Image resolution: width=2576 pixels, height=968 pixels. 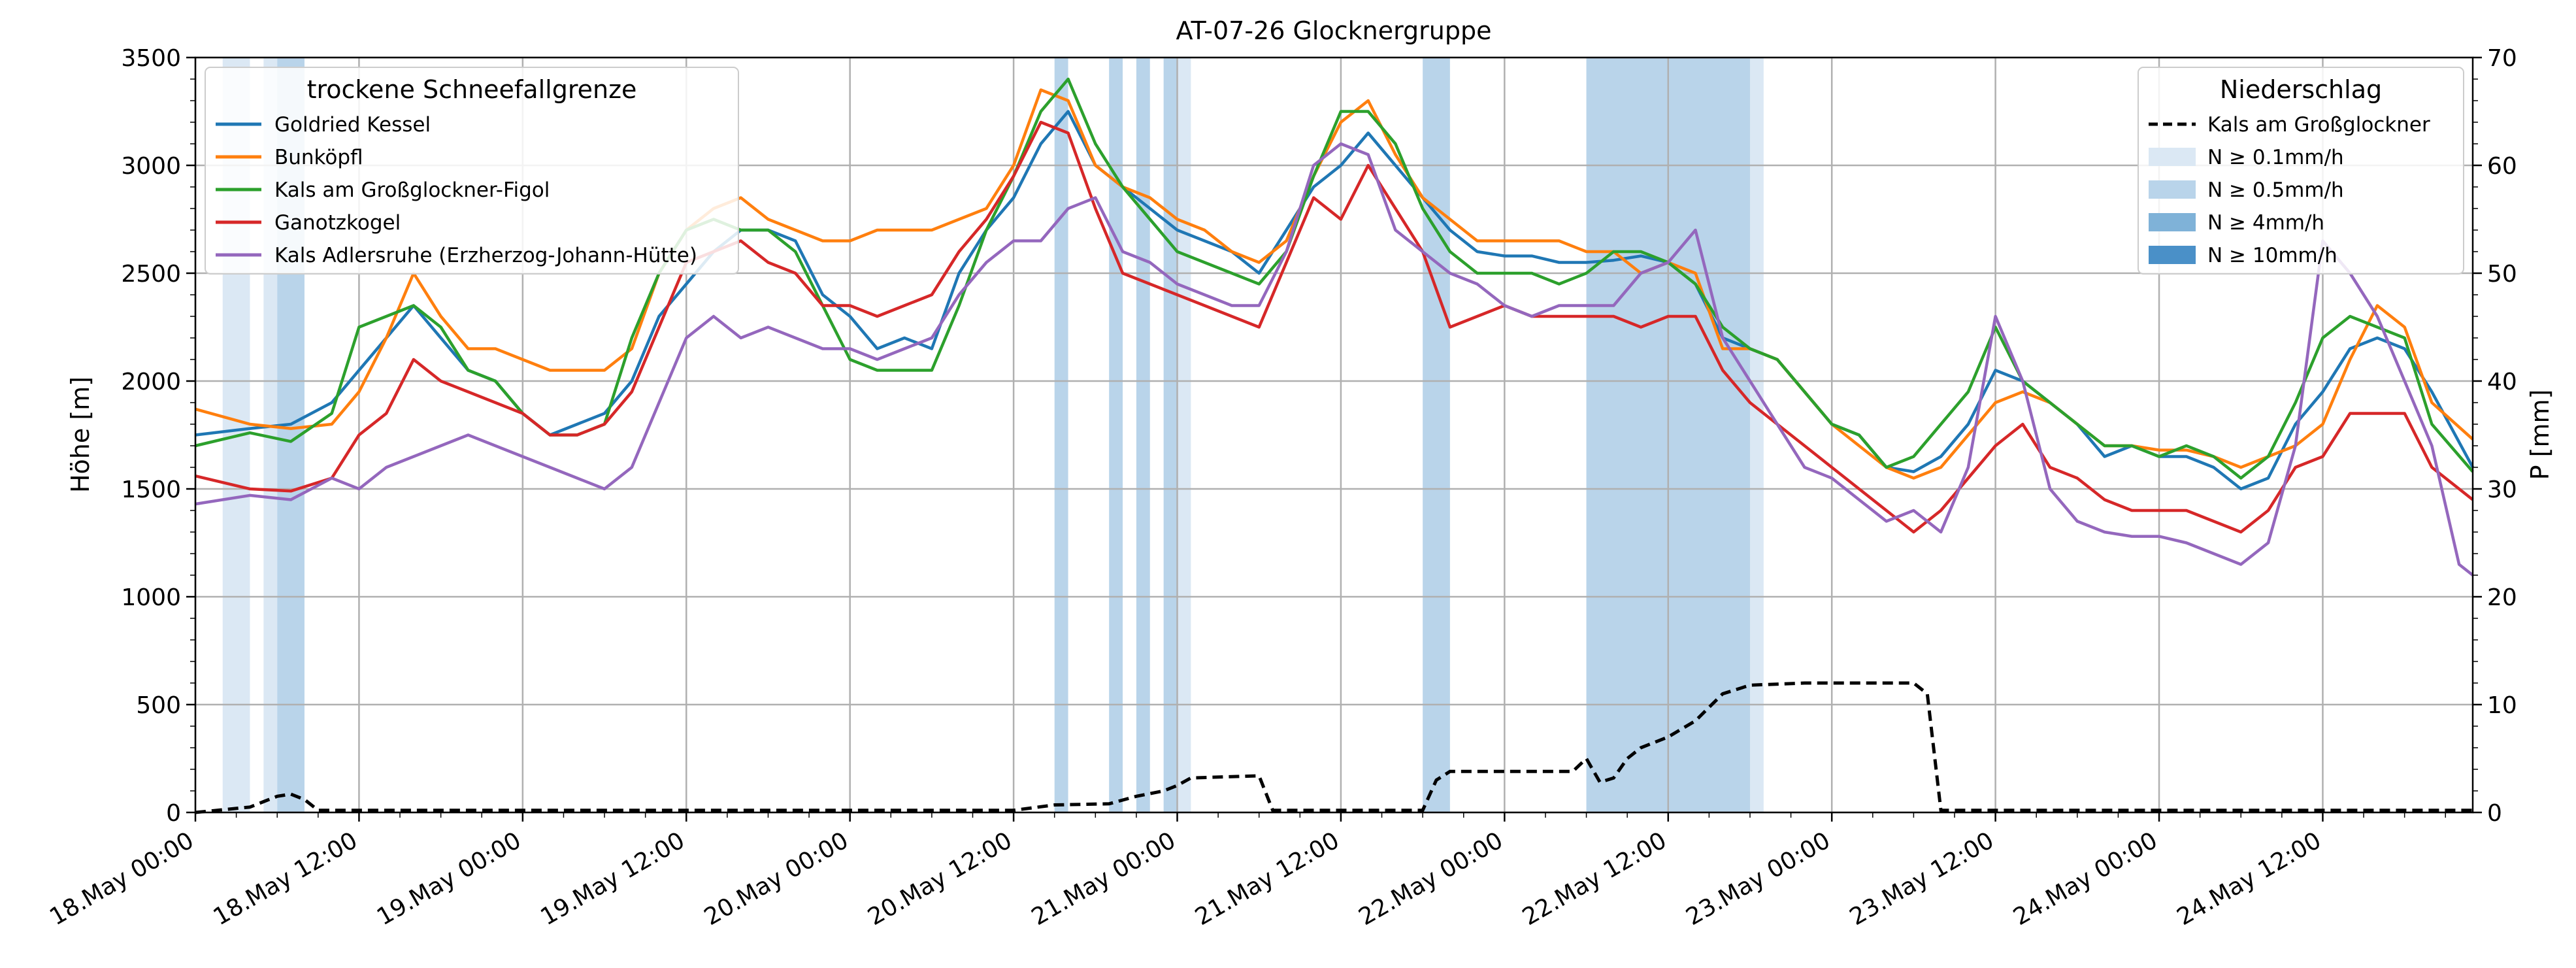 I want to click on y-ticks-right: 0 10 20 30 40 50 60 70, so click(x=2495, y=436).